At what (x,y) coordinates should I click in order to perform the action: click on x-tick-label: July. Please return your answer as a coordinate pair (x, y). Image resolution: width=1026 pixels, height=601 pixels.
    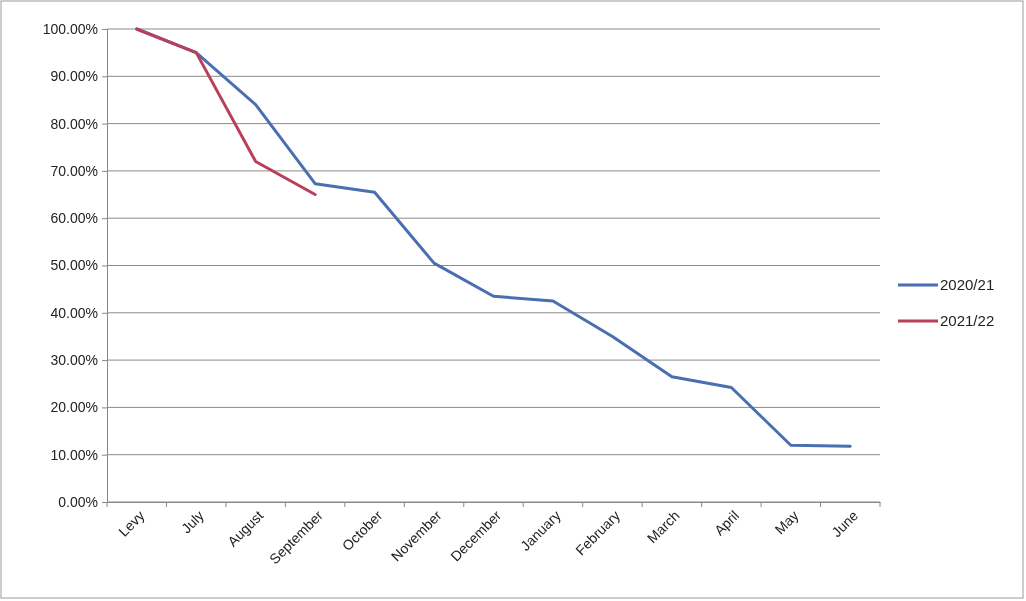
    Looking at the image, I should click on (192, 522).